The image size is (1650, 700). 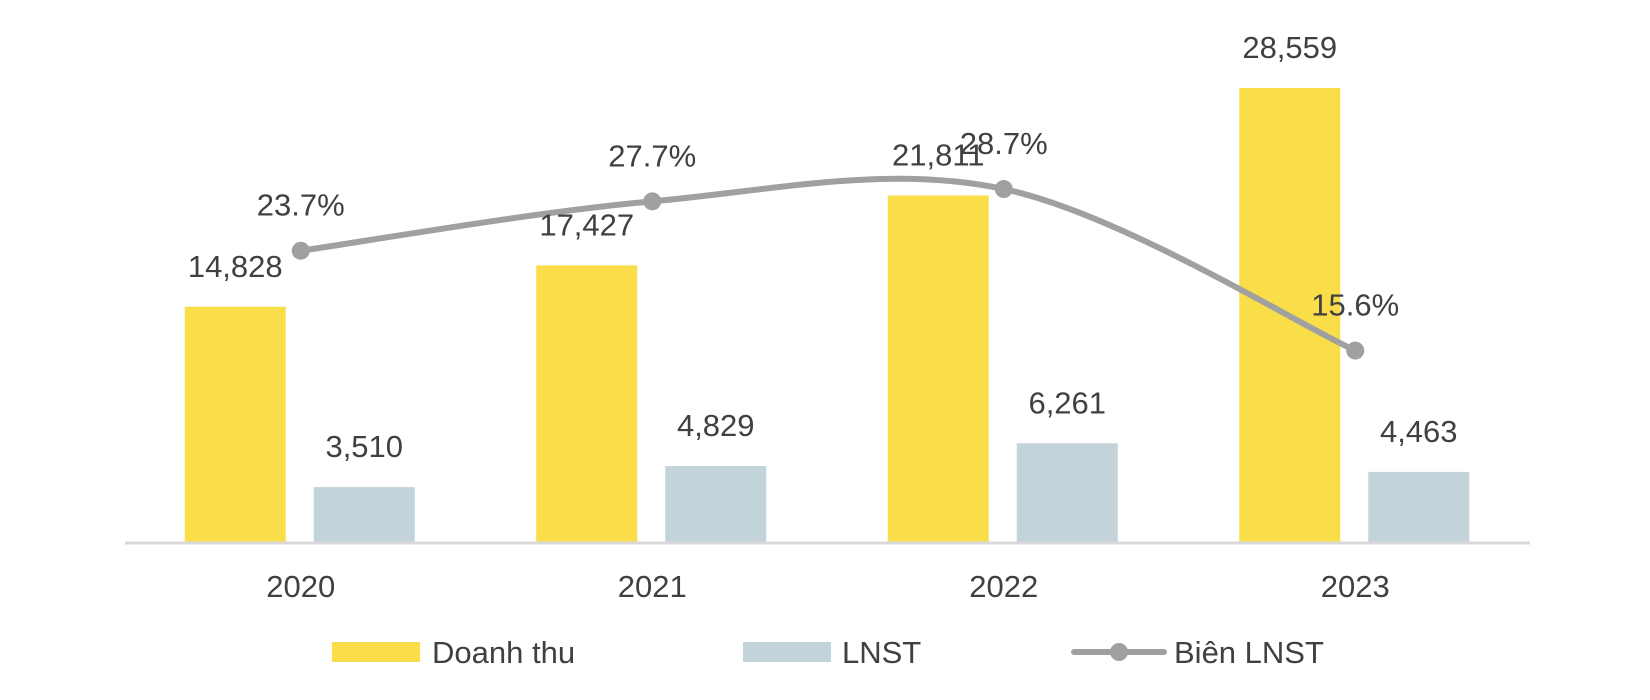 I want to click on data-label-doanh-thu-2022: 21,811, so click(x=938, y=155).